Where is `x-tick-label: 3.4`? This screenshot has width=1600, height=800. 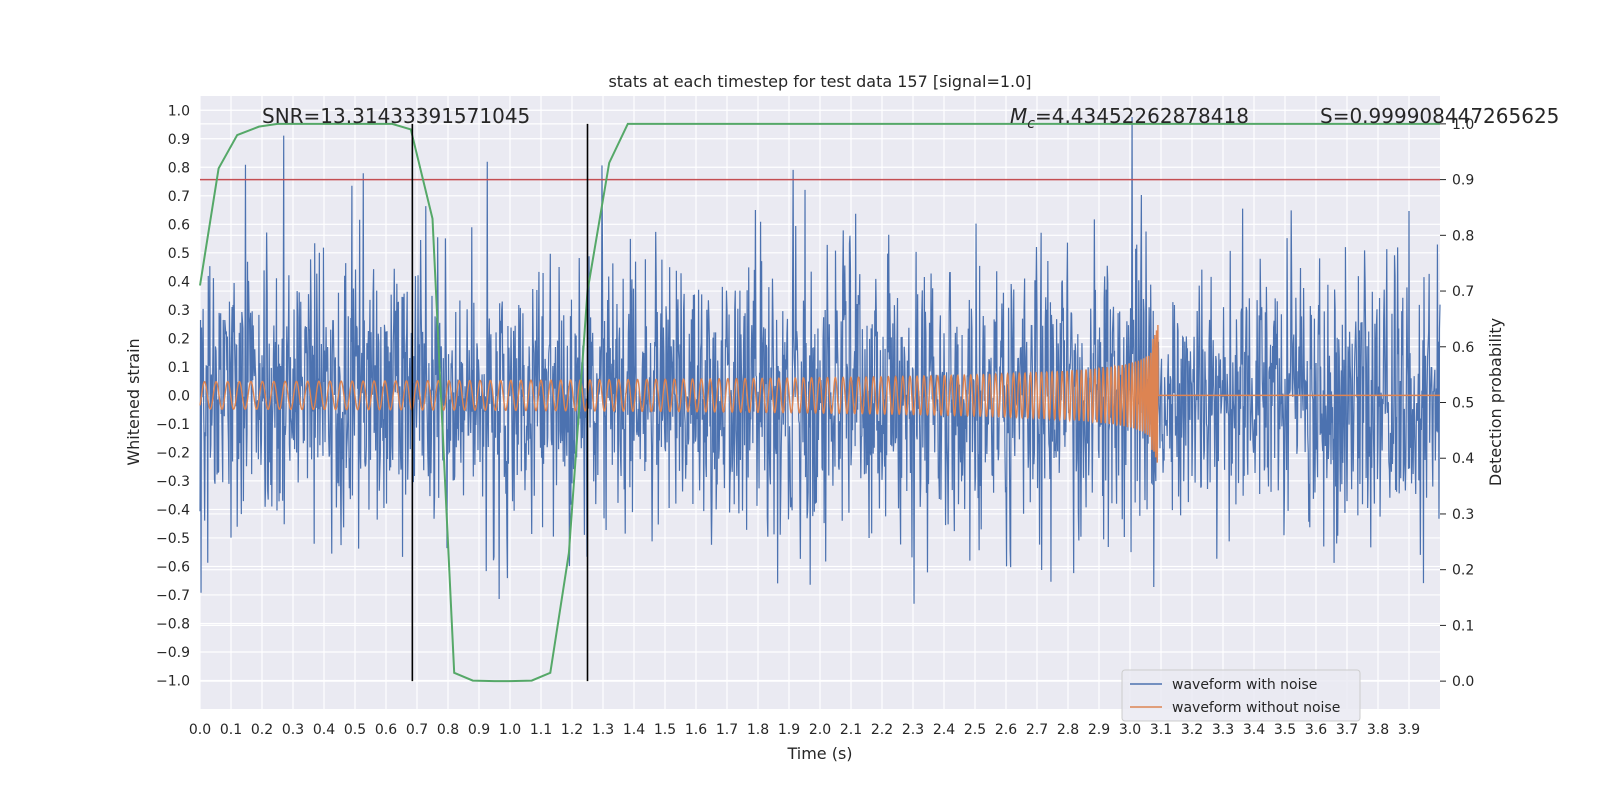
x-tick-label: 3.4 is located at coordinates (1254, 730).